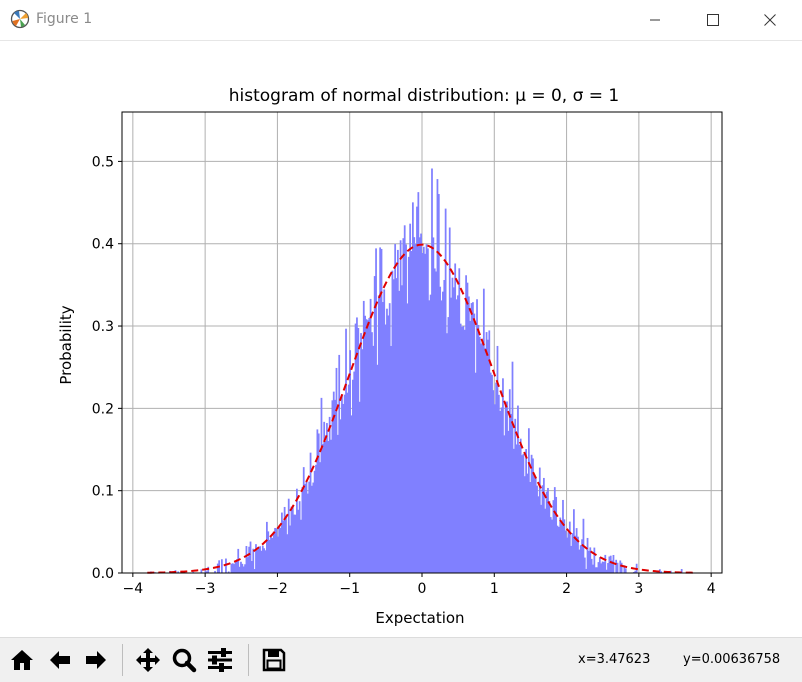 The width and height of the screenshot is (802, 682). What do you see at coordinates (274, 660) in the screenshot?
I see `save-button` at bounding box center [274, 660].